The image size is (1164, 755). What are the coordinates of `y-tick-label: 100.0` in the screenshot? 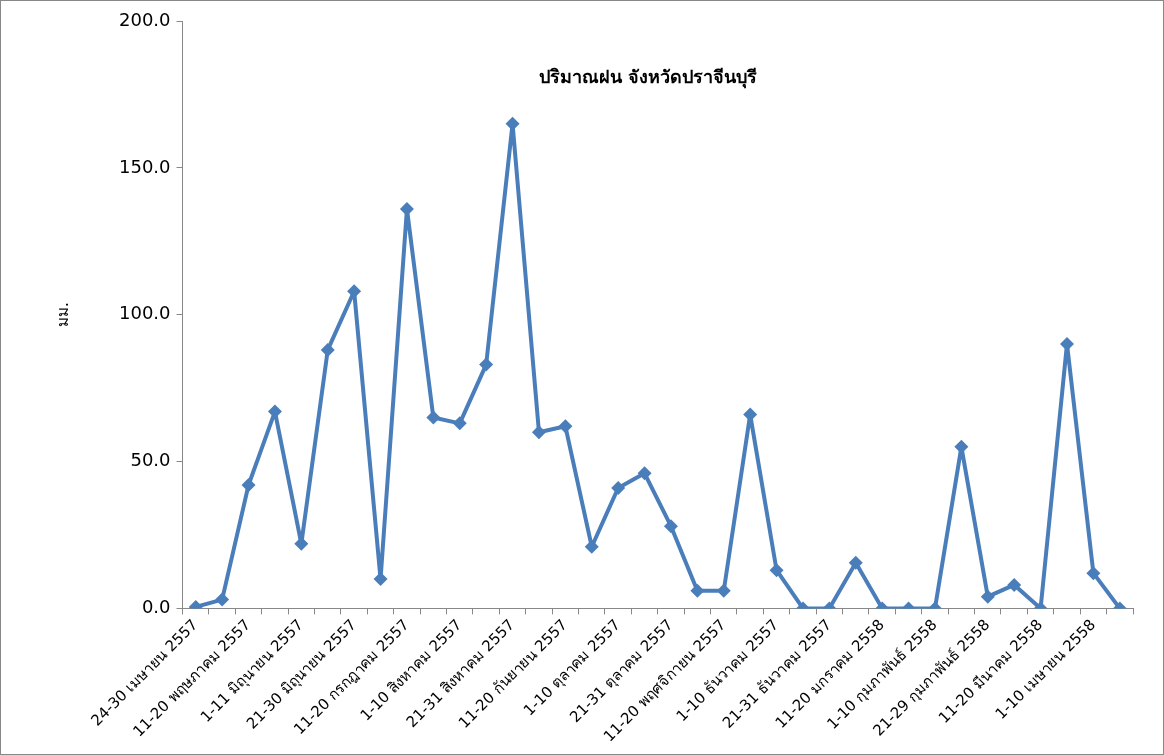 It's located at (145, 313).